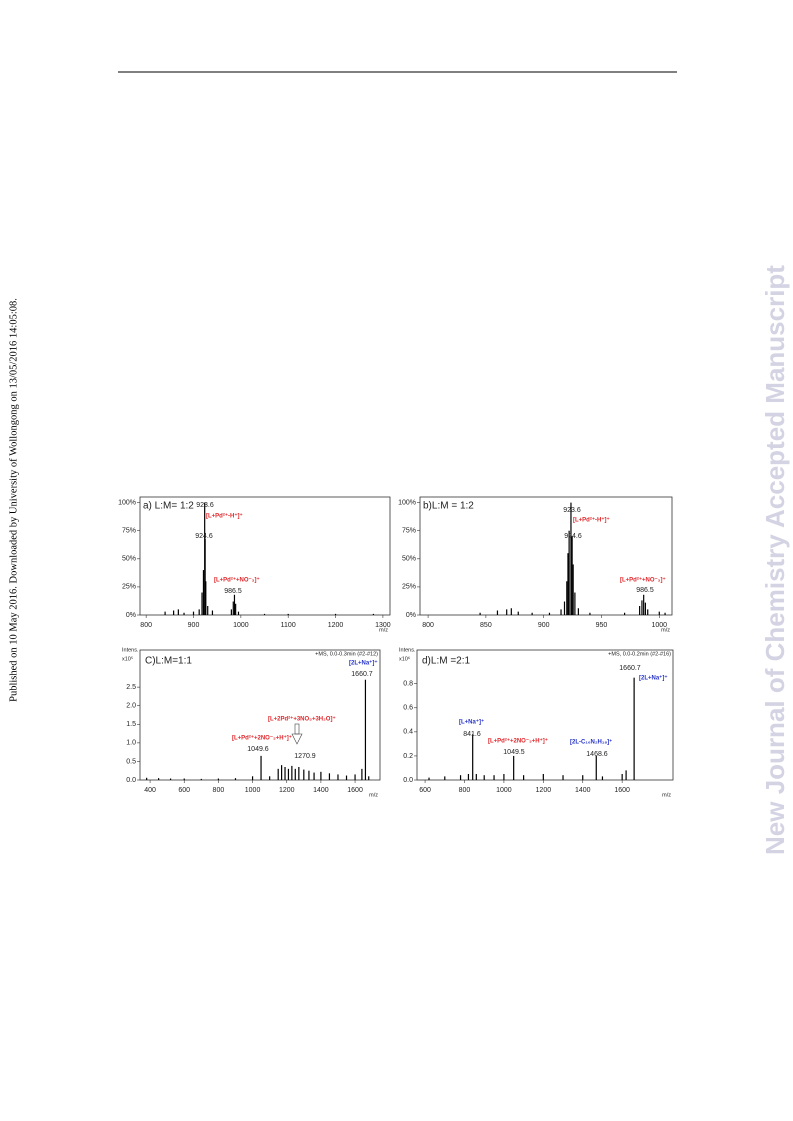 This screenshot has width=793, height=1121. Describe the element at coordinates (131, 761) in the screenshot. I see `y-tick-label: 0.5` at that location.